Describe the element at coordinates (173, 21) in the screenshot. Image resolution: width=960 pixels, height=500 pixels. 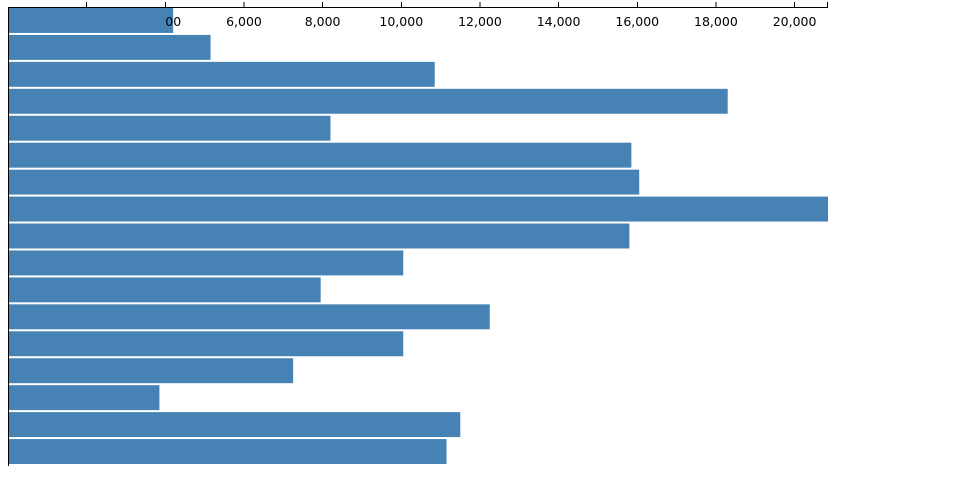
I see `x-tick-label-partial: 00` at that location.